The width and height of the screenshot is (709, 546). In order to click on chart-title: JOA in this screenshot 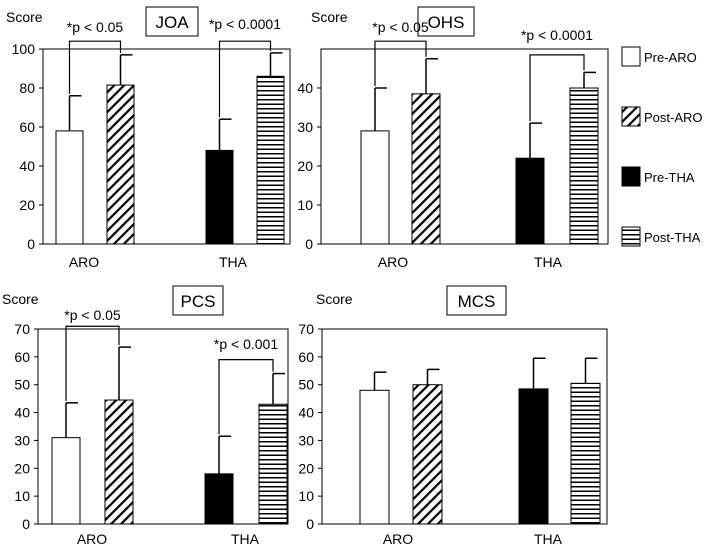, I will do `click(172, 22)`.